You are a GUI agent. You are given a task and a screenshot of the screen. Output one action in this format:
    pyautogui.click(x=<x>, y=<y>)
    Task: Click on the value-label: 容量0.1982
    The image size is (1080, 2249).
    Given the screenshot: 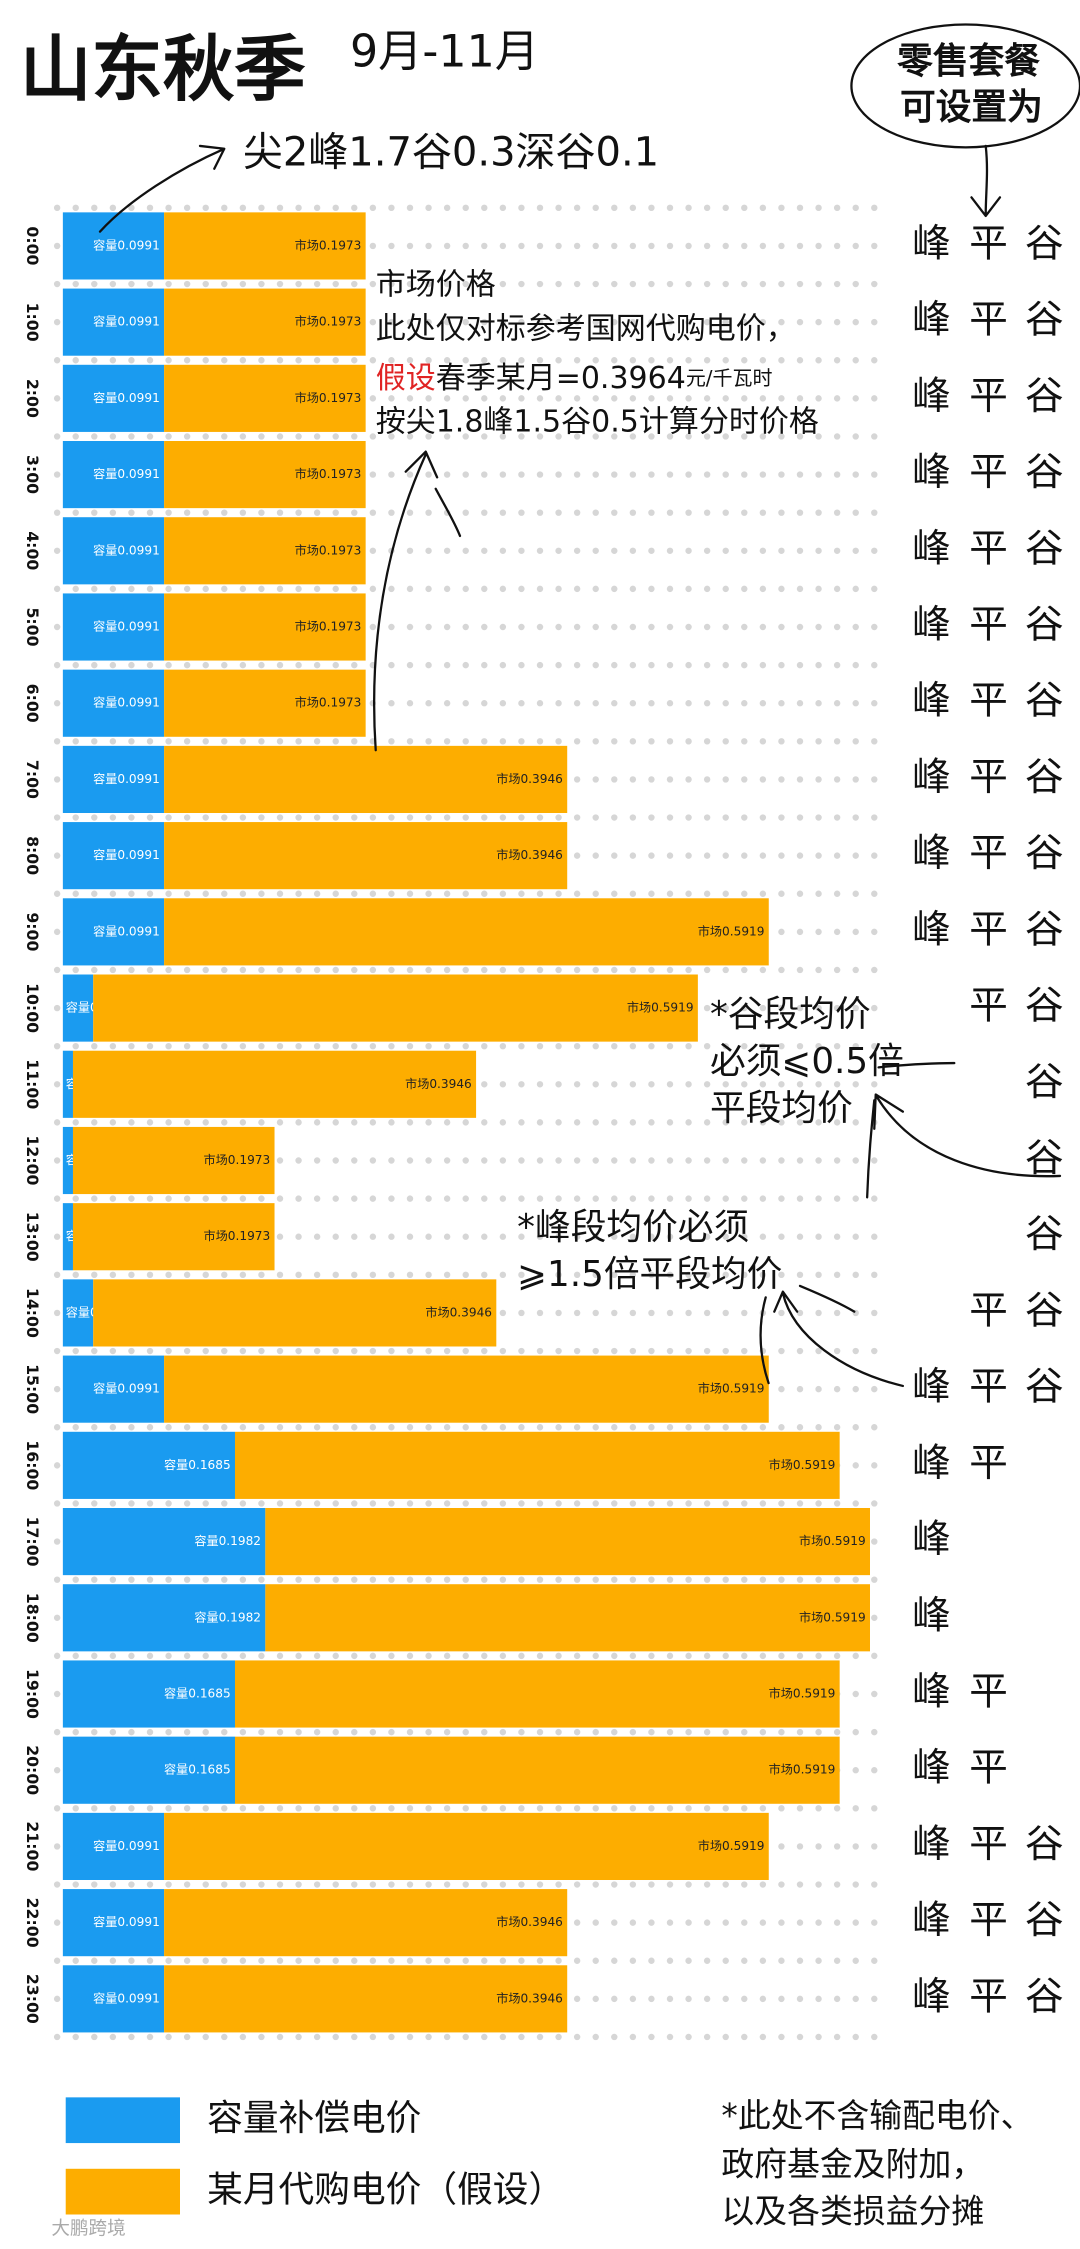 What is the action you would take?
    pyautogui.click(x=227, y=1616)
    